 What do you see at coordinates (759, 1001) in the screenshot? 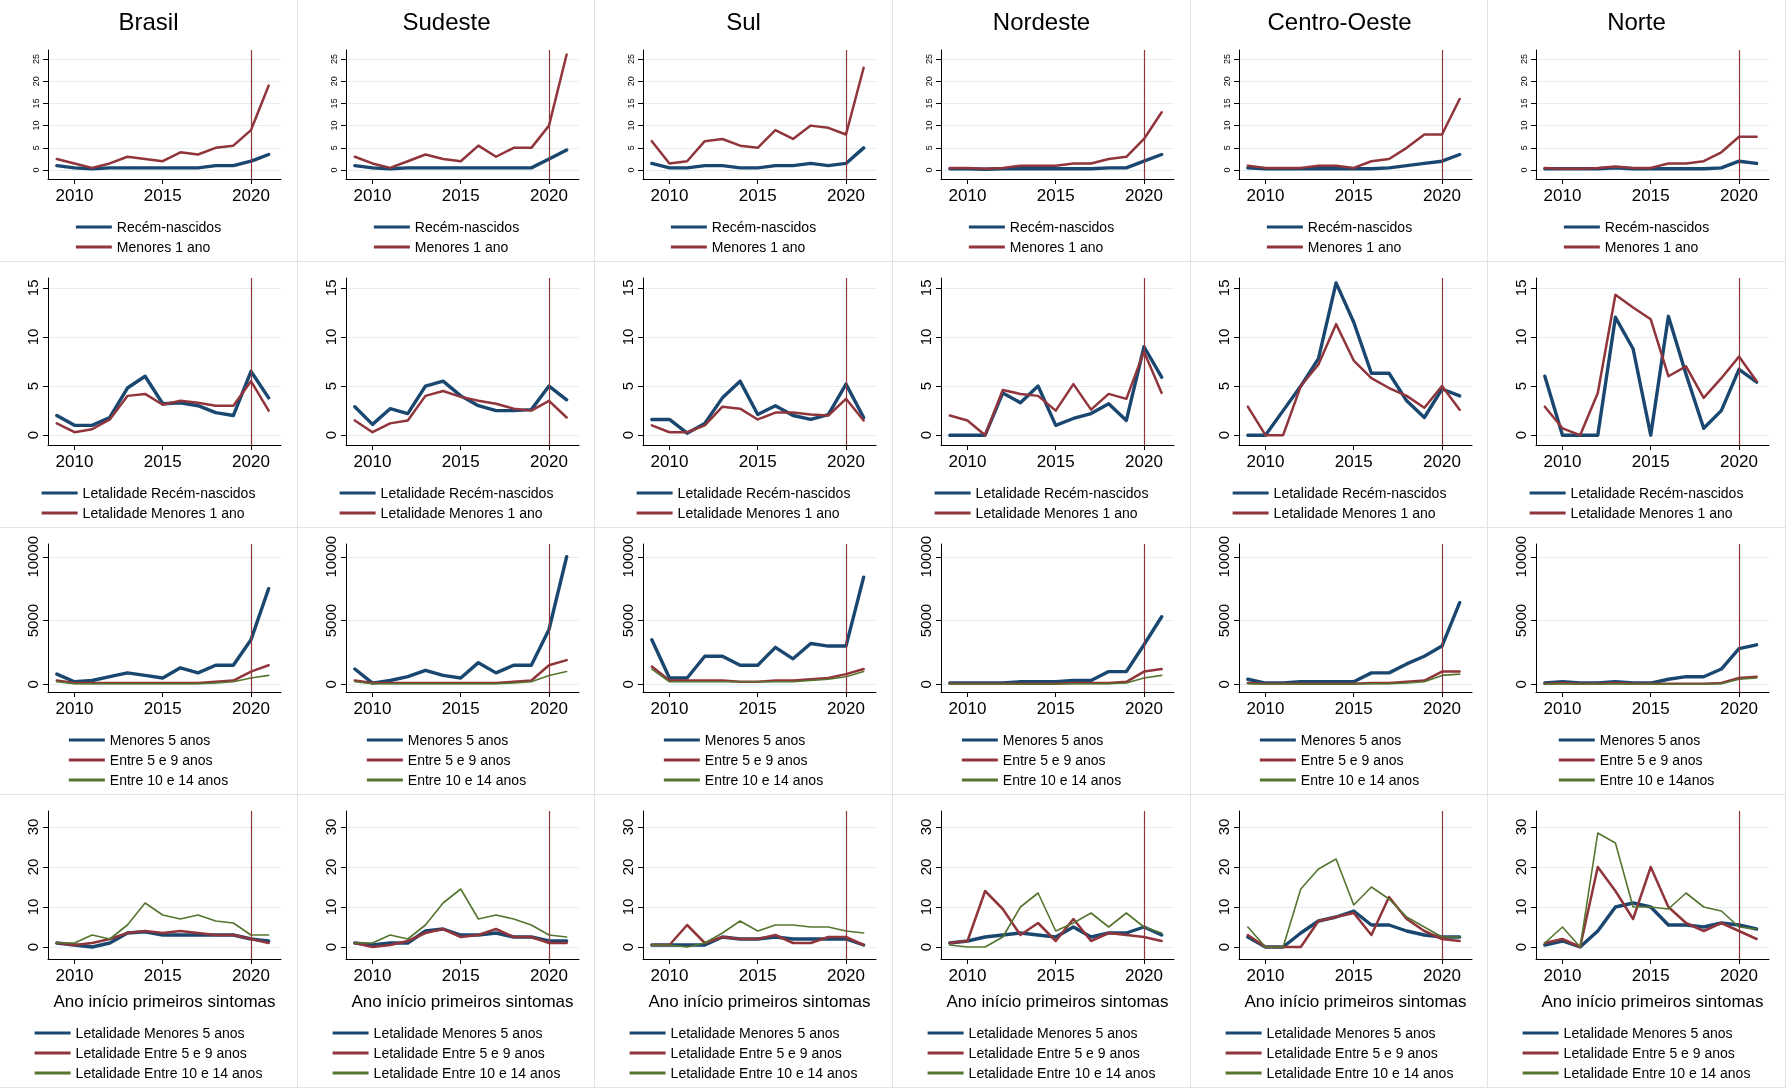
I see `x-axis-title: Ano início primeiros sintomas` at bounding box center [759, 1001].